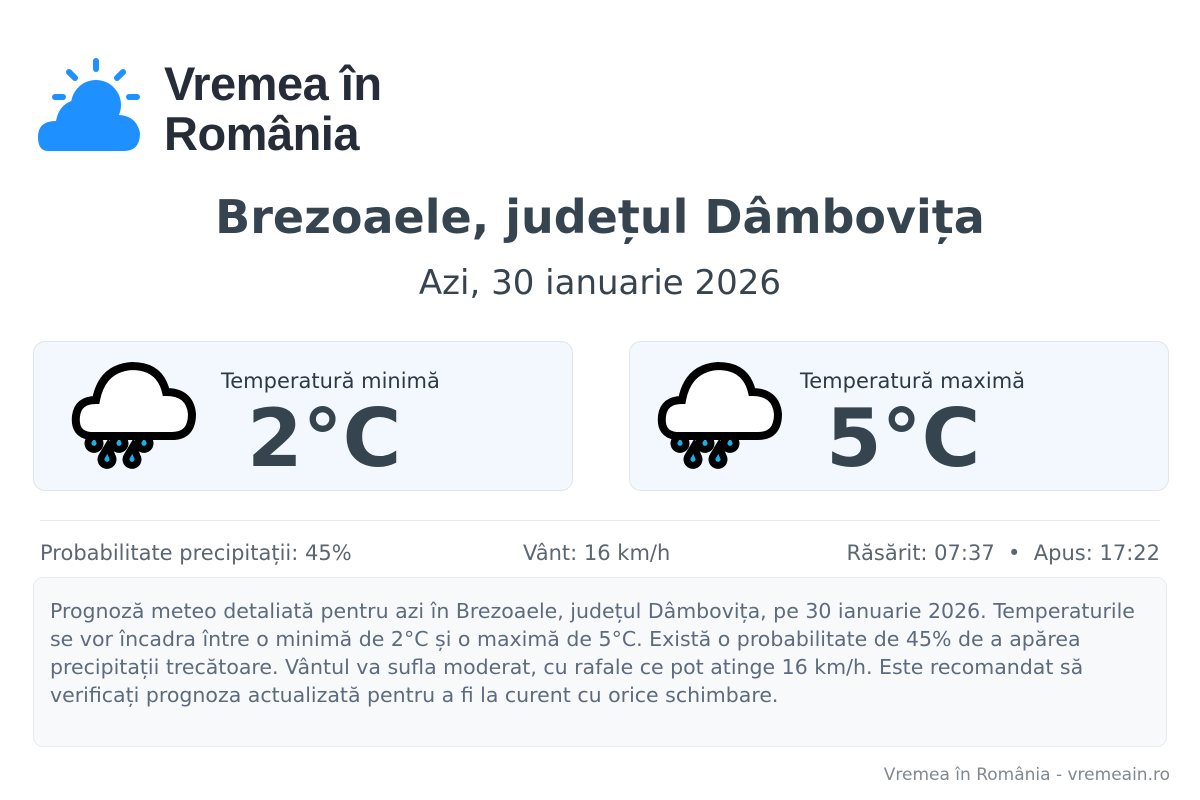 This screenshot has width=1200, height=800. I want to click on footer-credit: Vremea în România - vremeain.ro, so click(1026, 775).